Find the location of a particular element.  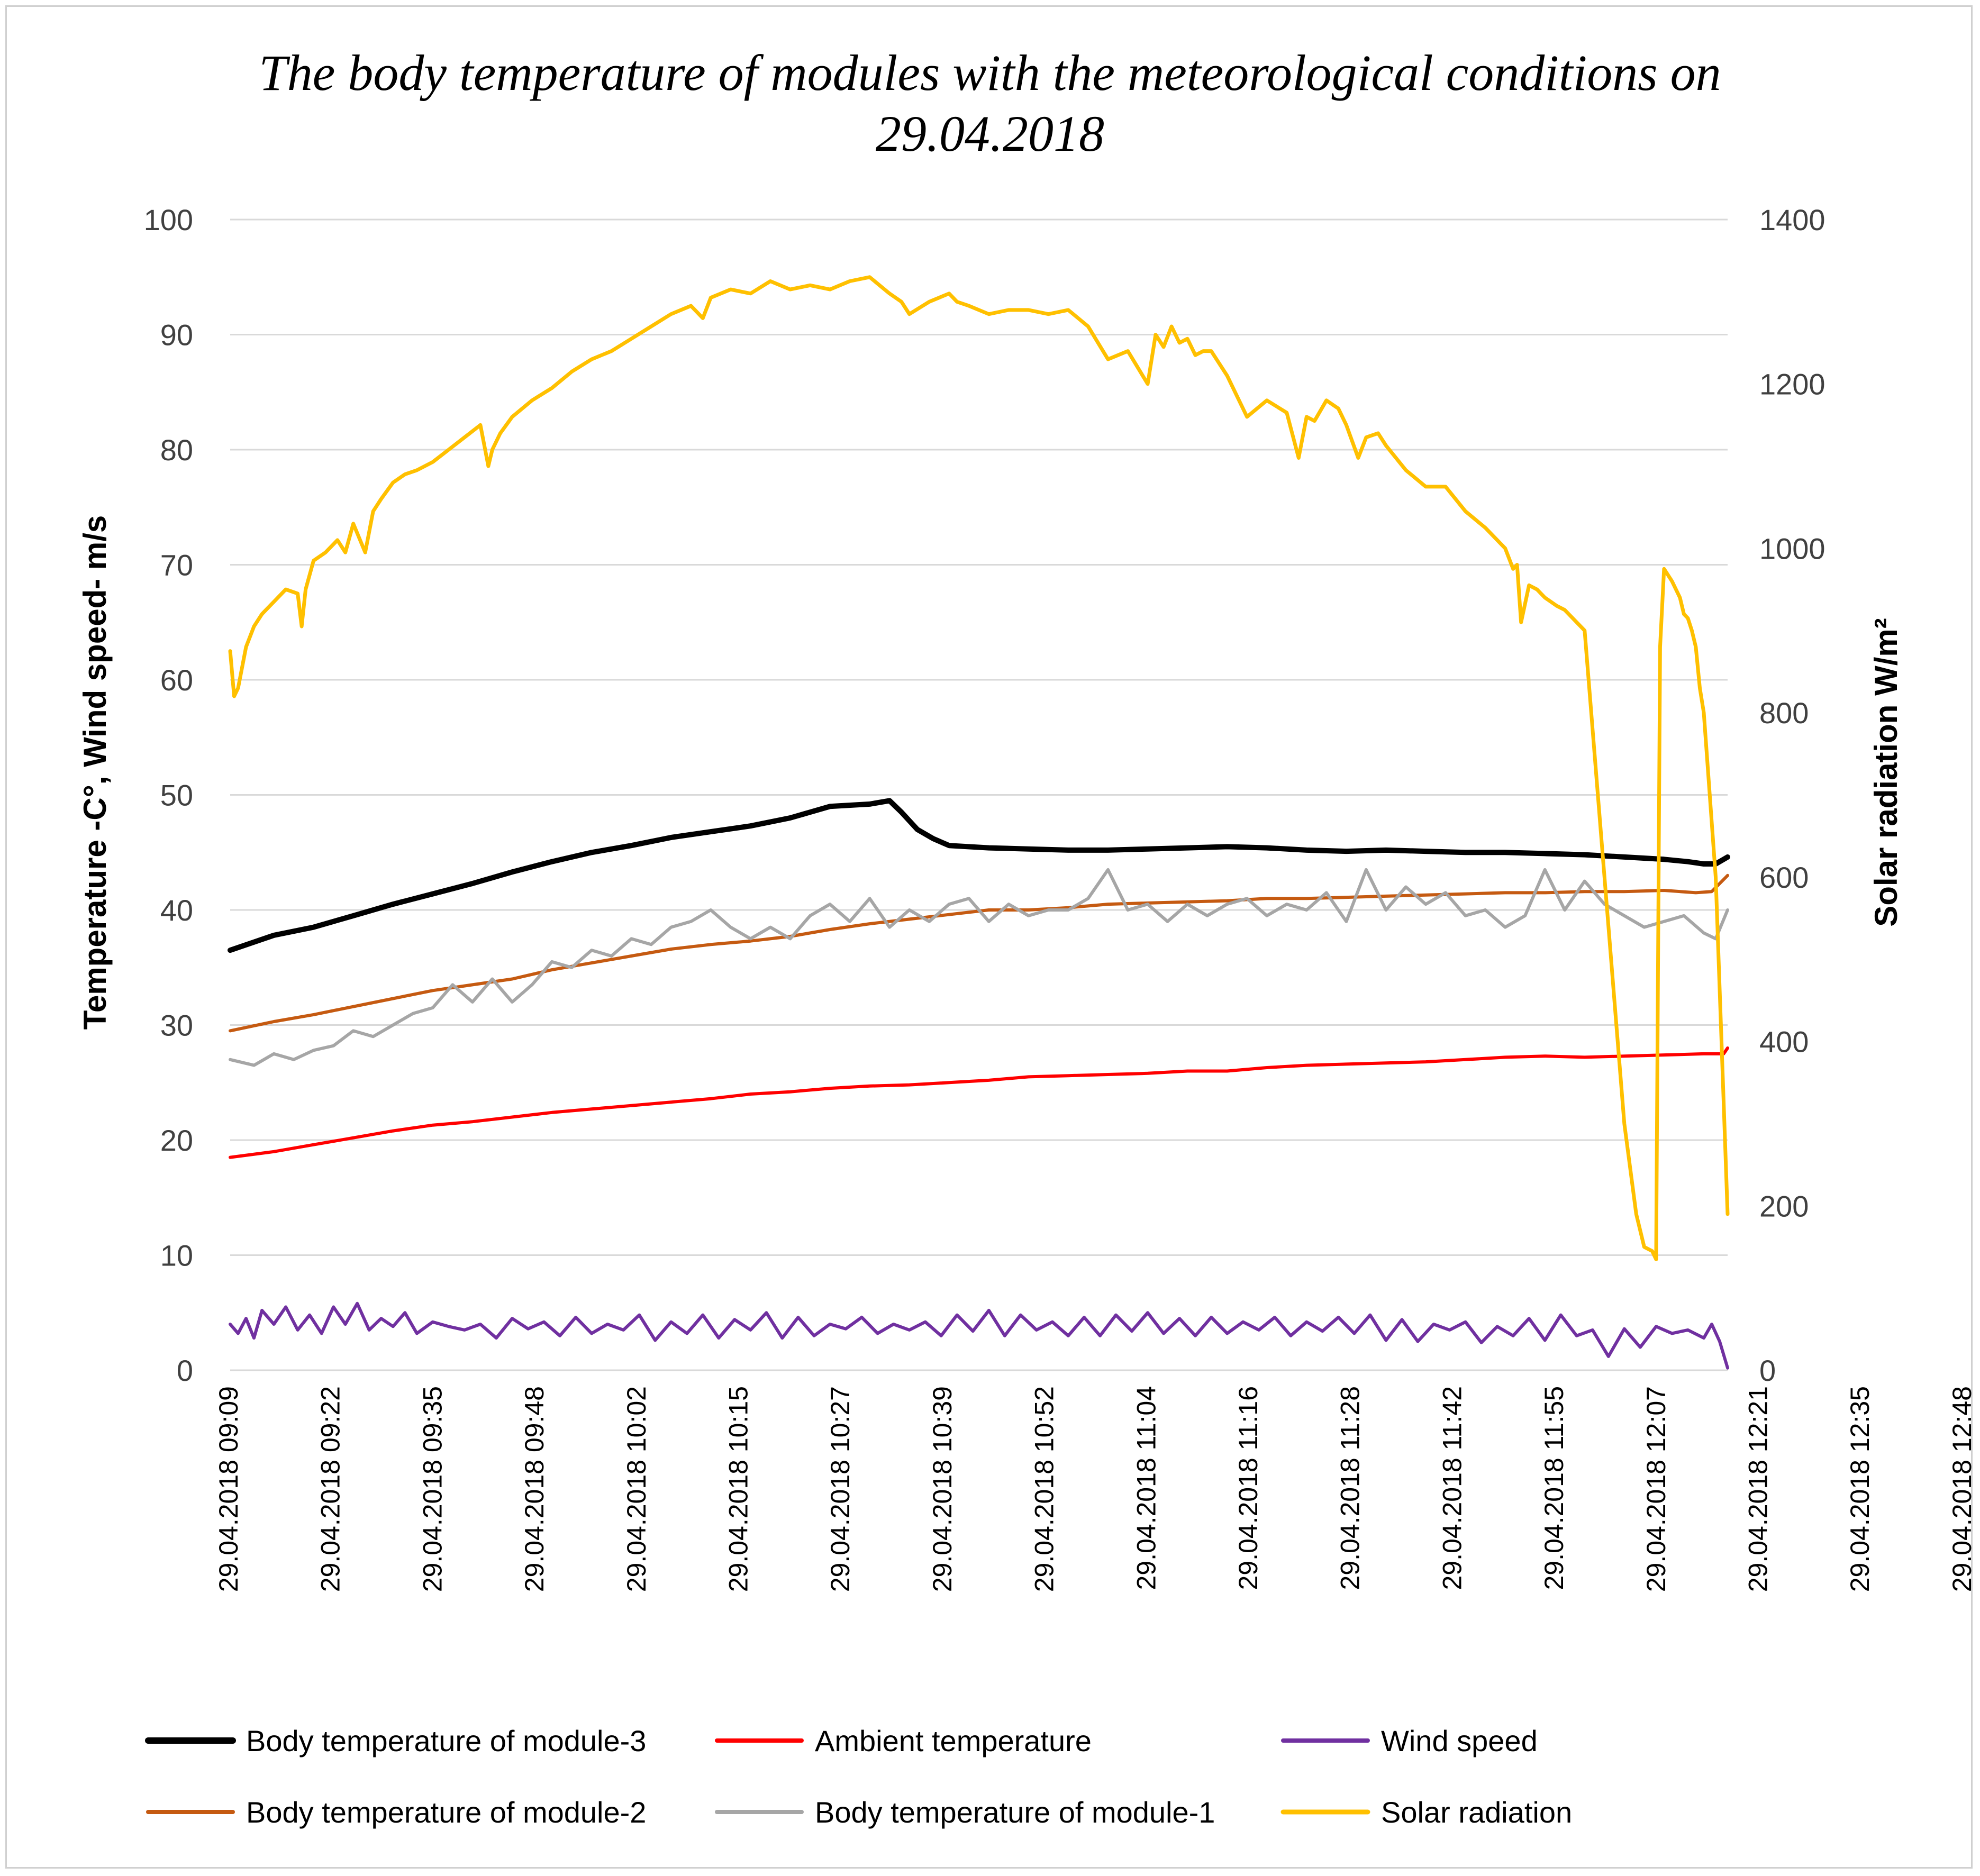

x-tick-label: 29.04.2018 11:42 is located at coordinates (1452, 1488).